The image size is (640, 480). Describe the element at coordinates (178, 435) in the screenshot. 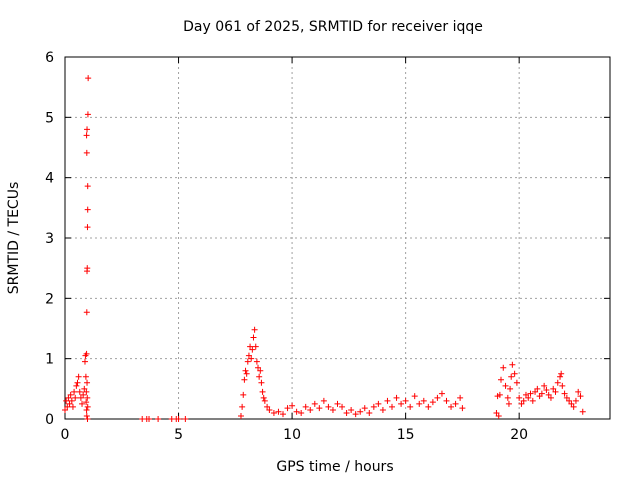

I see `x-tick-label: 5` at that location.